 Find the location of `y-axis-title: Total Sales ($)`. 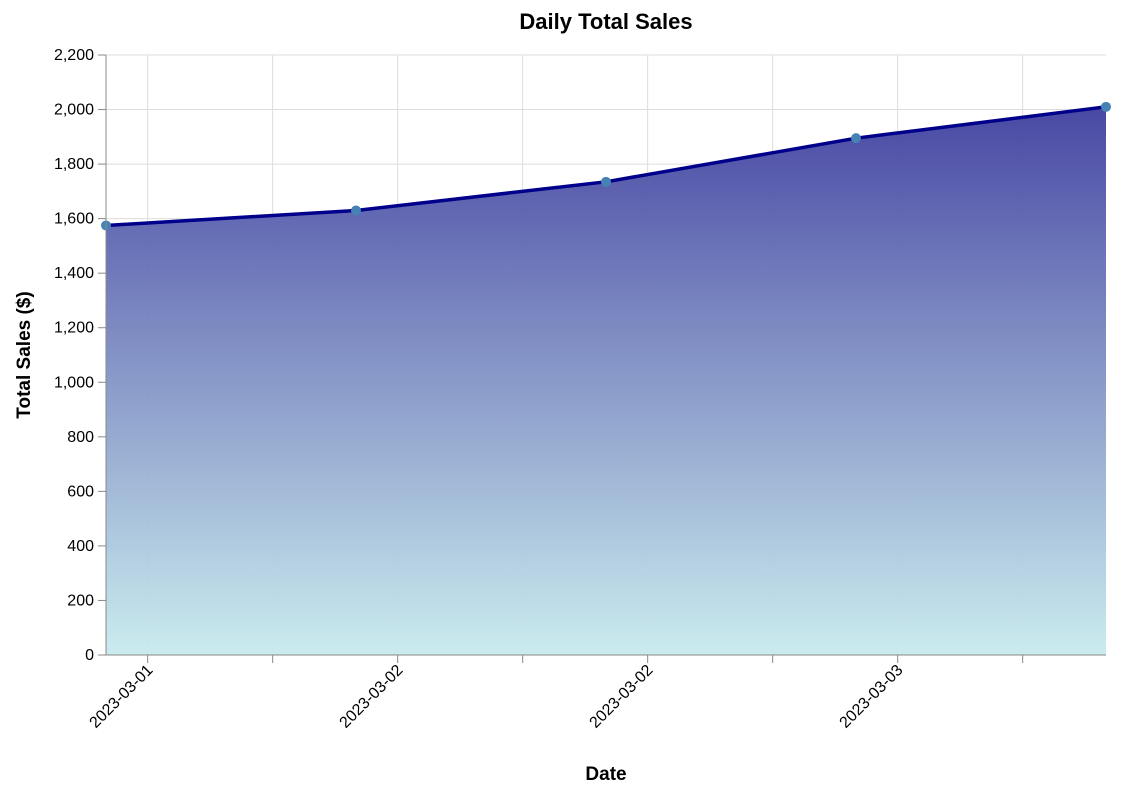

y-axis-title: Total Sales ($) is located at coordinates (24, 354).